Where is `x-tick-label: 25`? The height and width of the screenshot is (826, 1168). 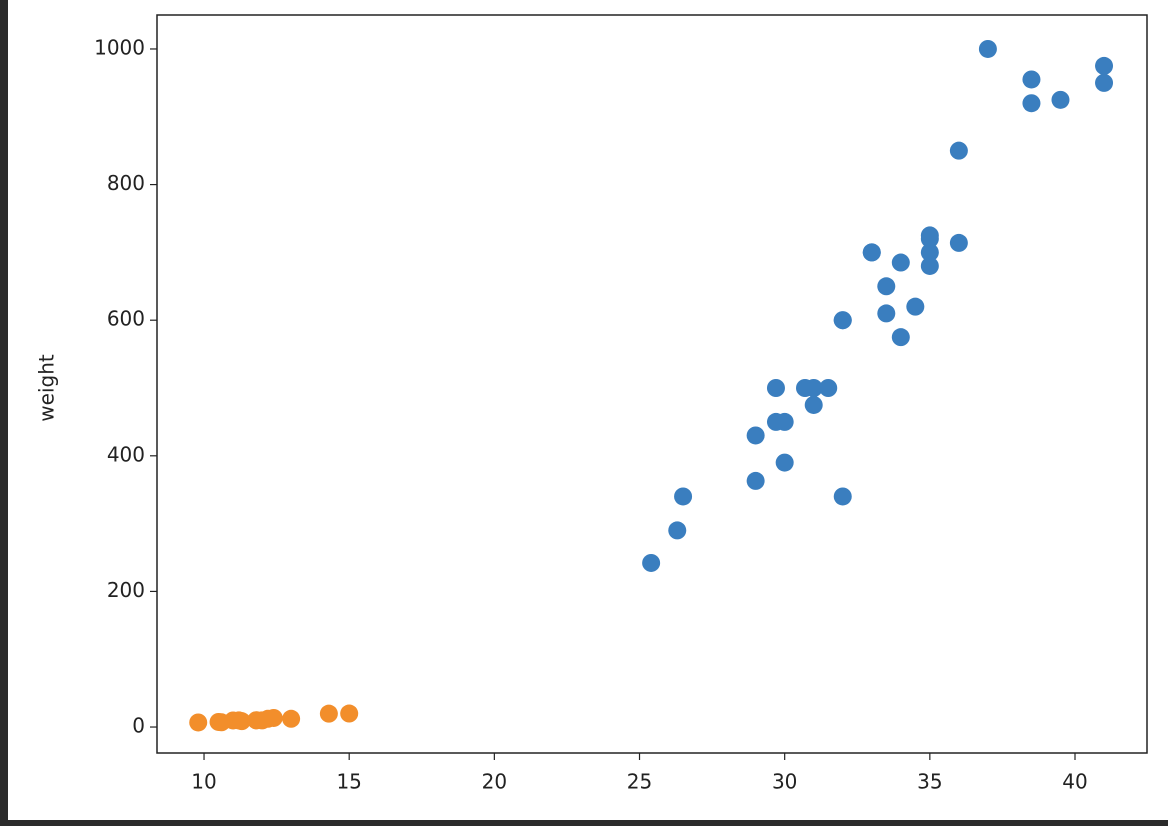 x-tick-label: 25 is located at coordinates (639, 782).